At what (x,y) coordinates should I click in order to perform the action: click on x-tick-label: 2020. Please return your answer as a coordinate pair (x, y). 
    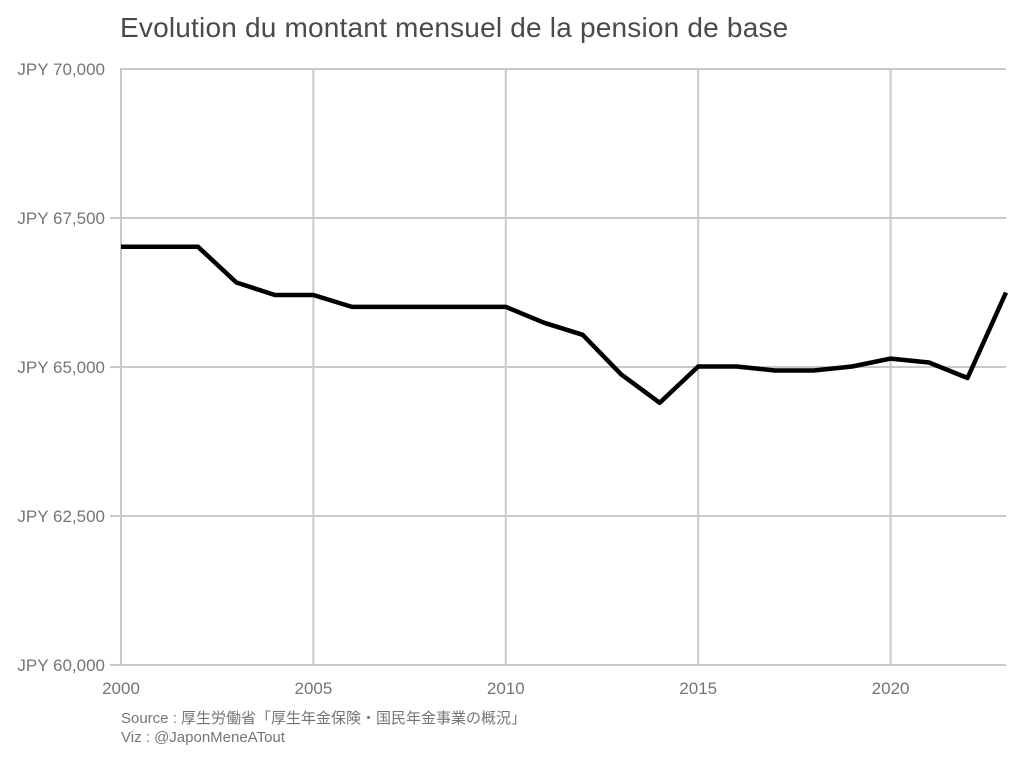
    Looking at the image, I should click on (891, 688).